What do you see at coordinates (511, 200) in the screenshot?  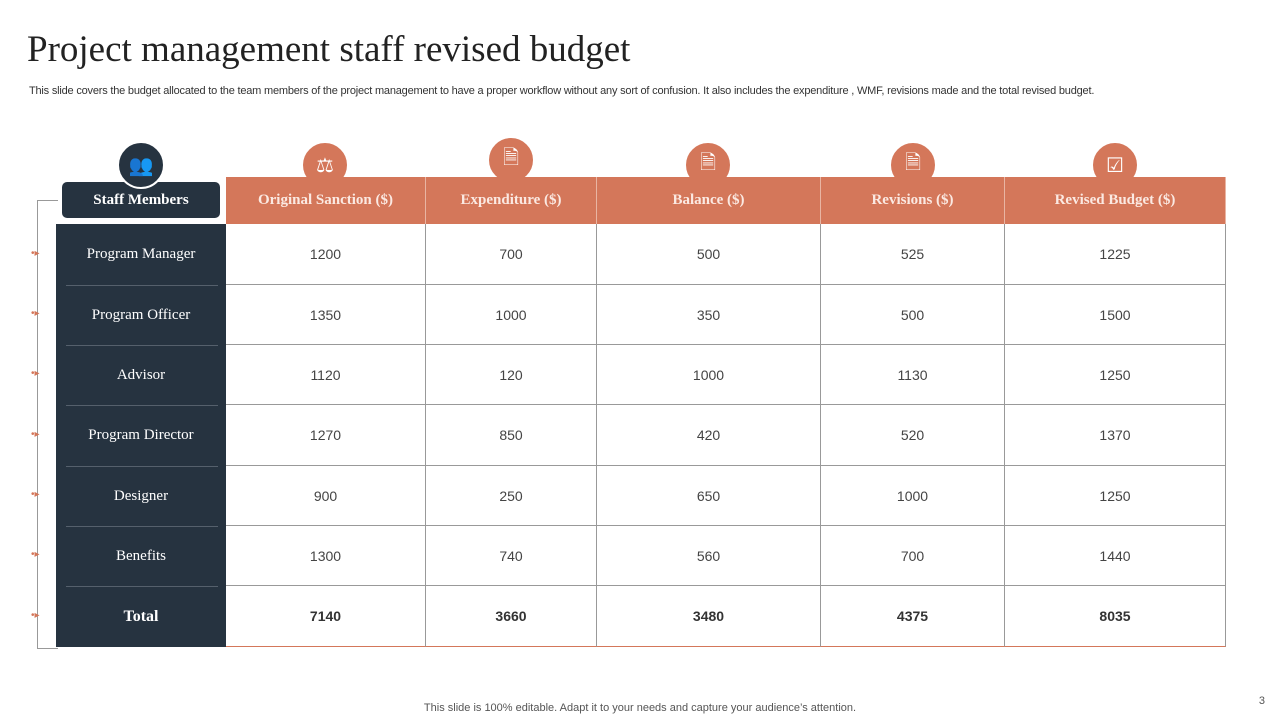 I see `header-2: Expenditure ($)` at bounding box center [511, 200].